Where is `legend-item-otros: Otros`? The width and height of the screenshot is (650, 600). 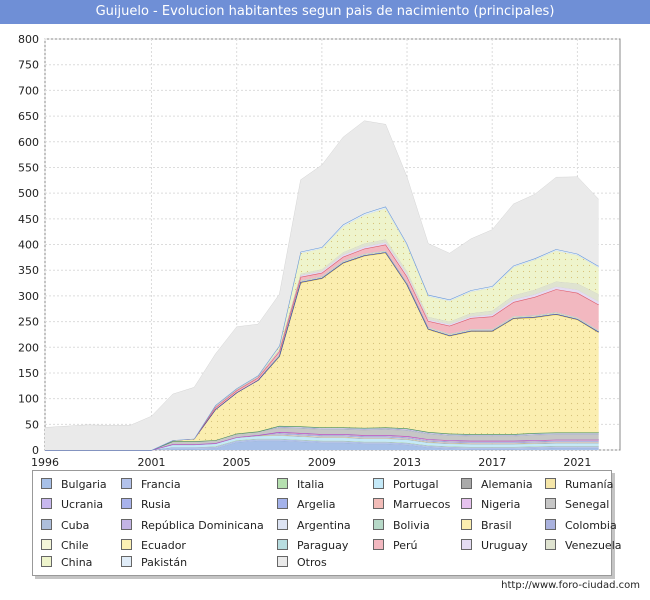
legend-item-otros: Otros is located at coordinates (302, 563).